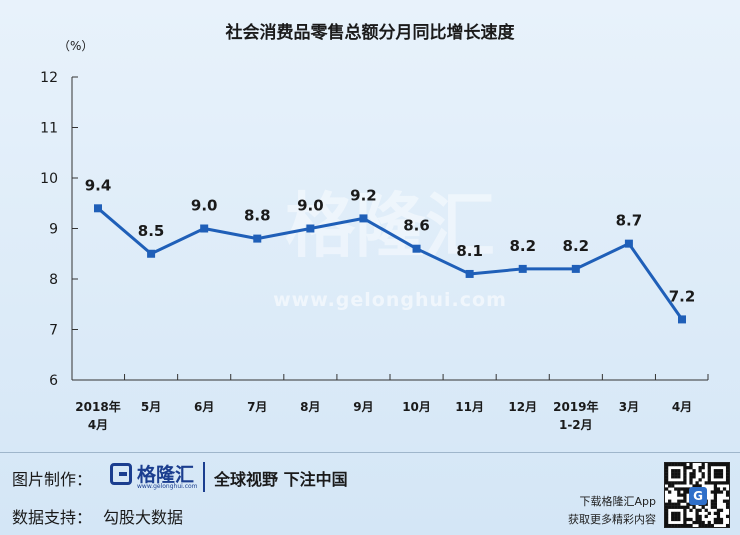 Image resolution: width=740 pixels, height=535 pixels. I want to click on footer-divider, so click(370, 452).